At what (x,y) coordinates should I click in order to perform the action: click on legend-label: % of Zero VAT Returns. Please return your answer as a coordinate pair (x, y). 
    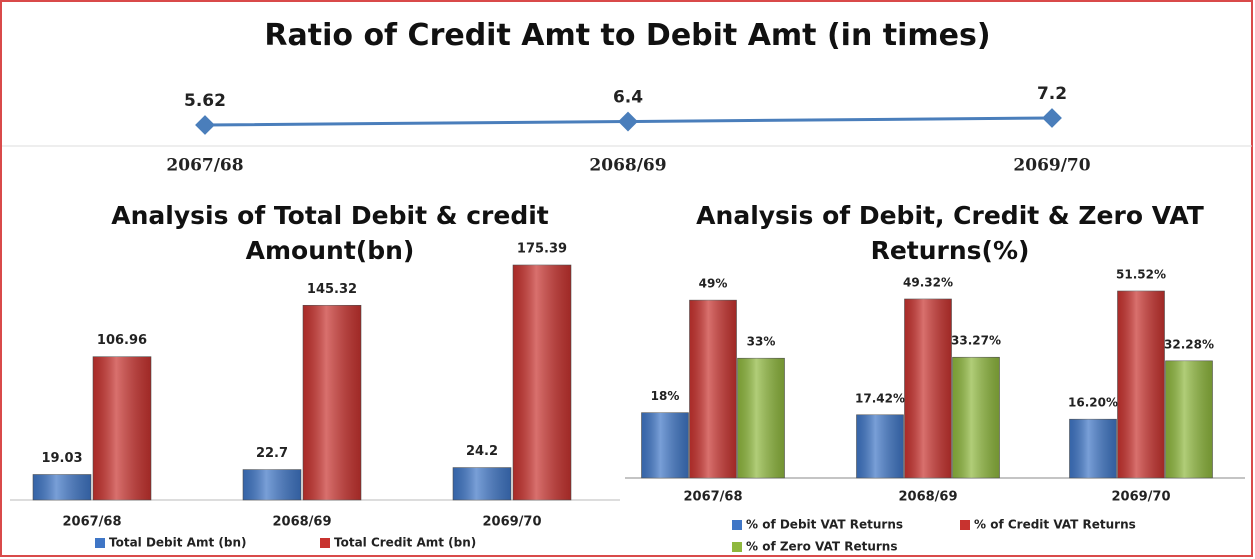
    Looking at the image, I should click on (821, 547).